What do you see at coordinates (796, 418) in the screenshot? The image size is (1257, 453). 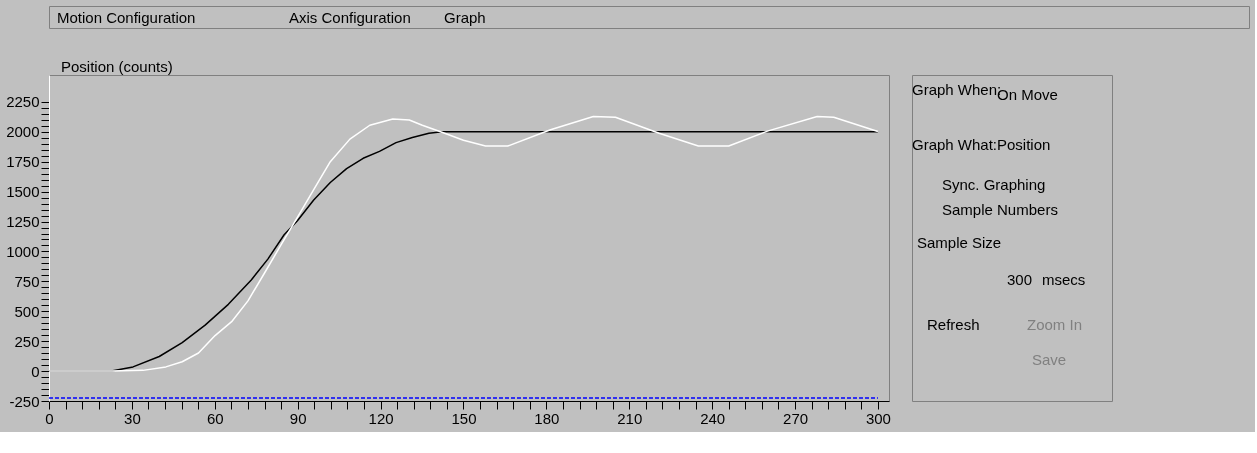 I see `x-tick-label: 270` at bounding box center [796, 418].